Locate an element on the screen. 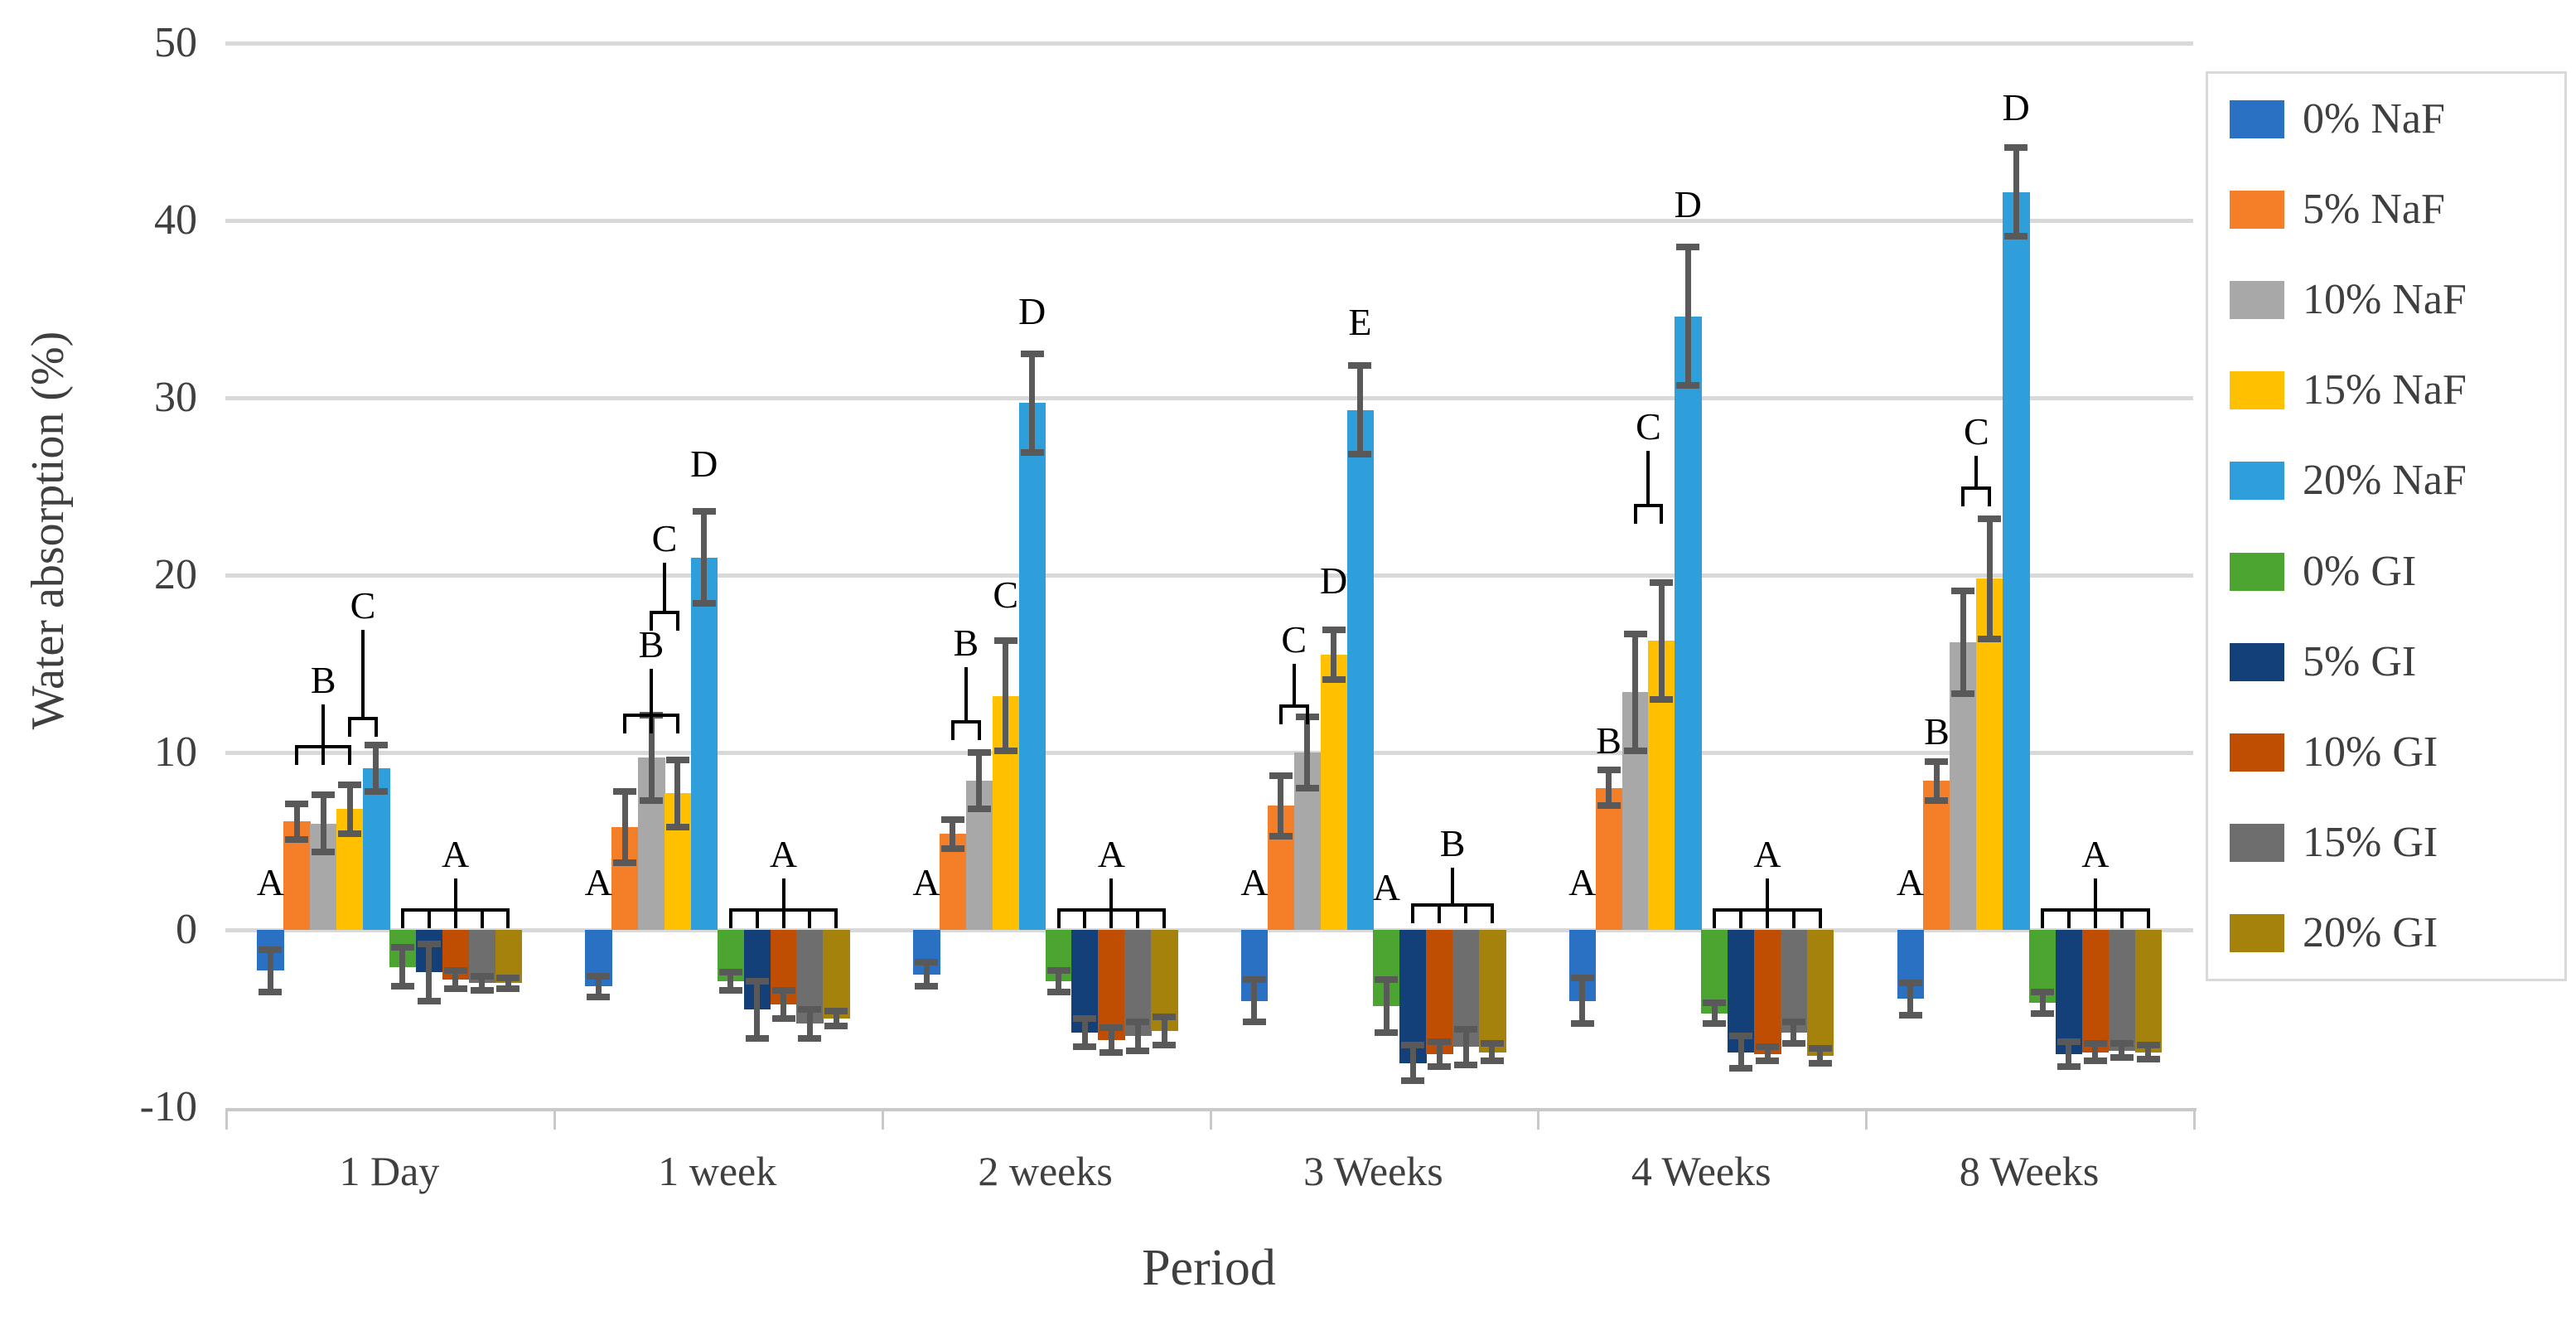  category-tick is located at coordinates (1210, 1119).